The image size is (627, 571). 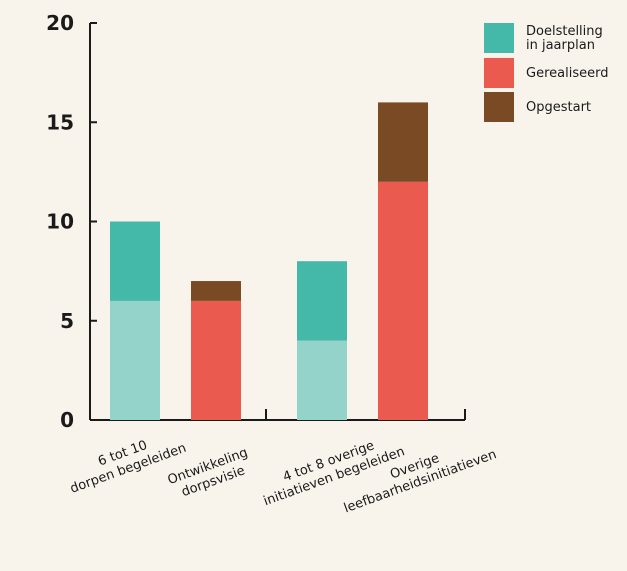 What do you see at coordinates (564, 31) in the screenshot?
I see `legend-label-1-line-1: Doelstelling` at bounding box center [564, 31].